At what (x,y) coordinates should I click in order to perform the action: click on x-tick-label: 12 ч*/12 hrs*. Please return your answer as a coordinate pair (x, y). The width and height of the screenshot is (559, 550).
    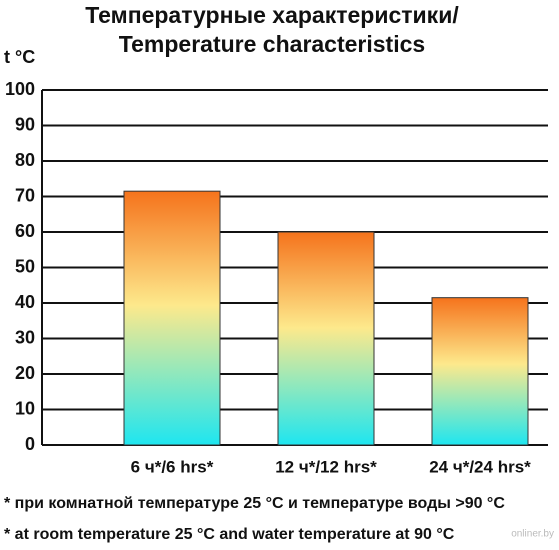
    Looking at the image, I should click on (326, 466).